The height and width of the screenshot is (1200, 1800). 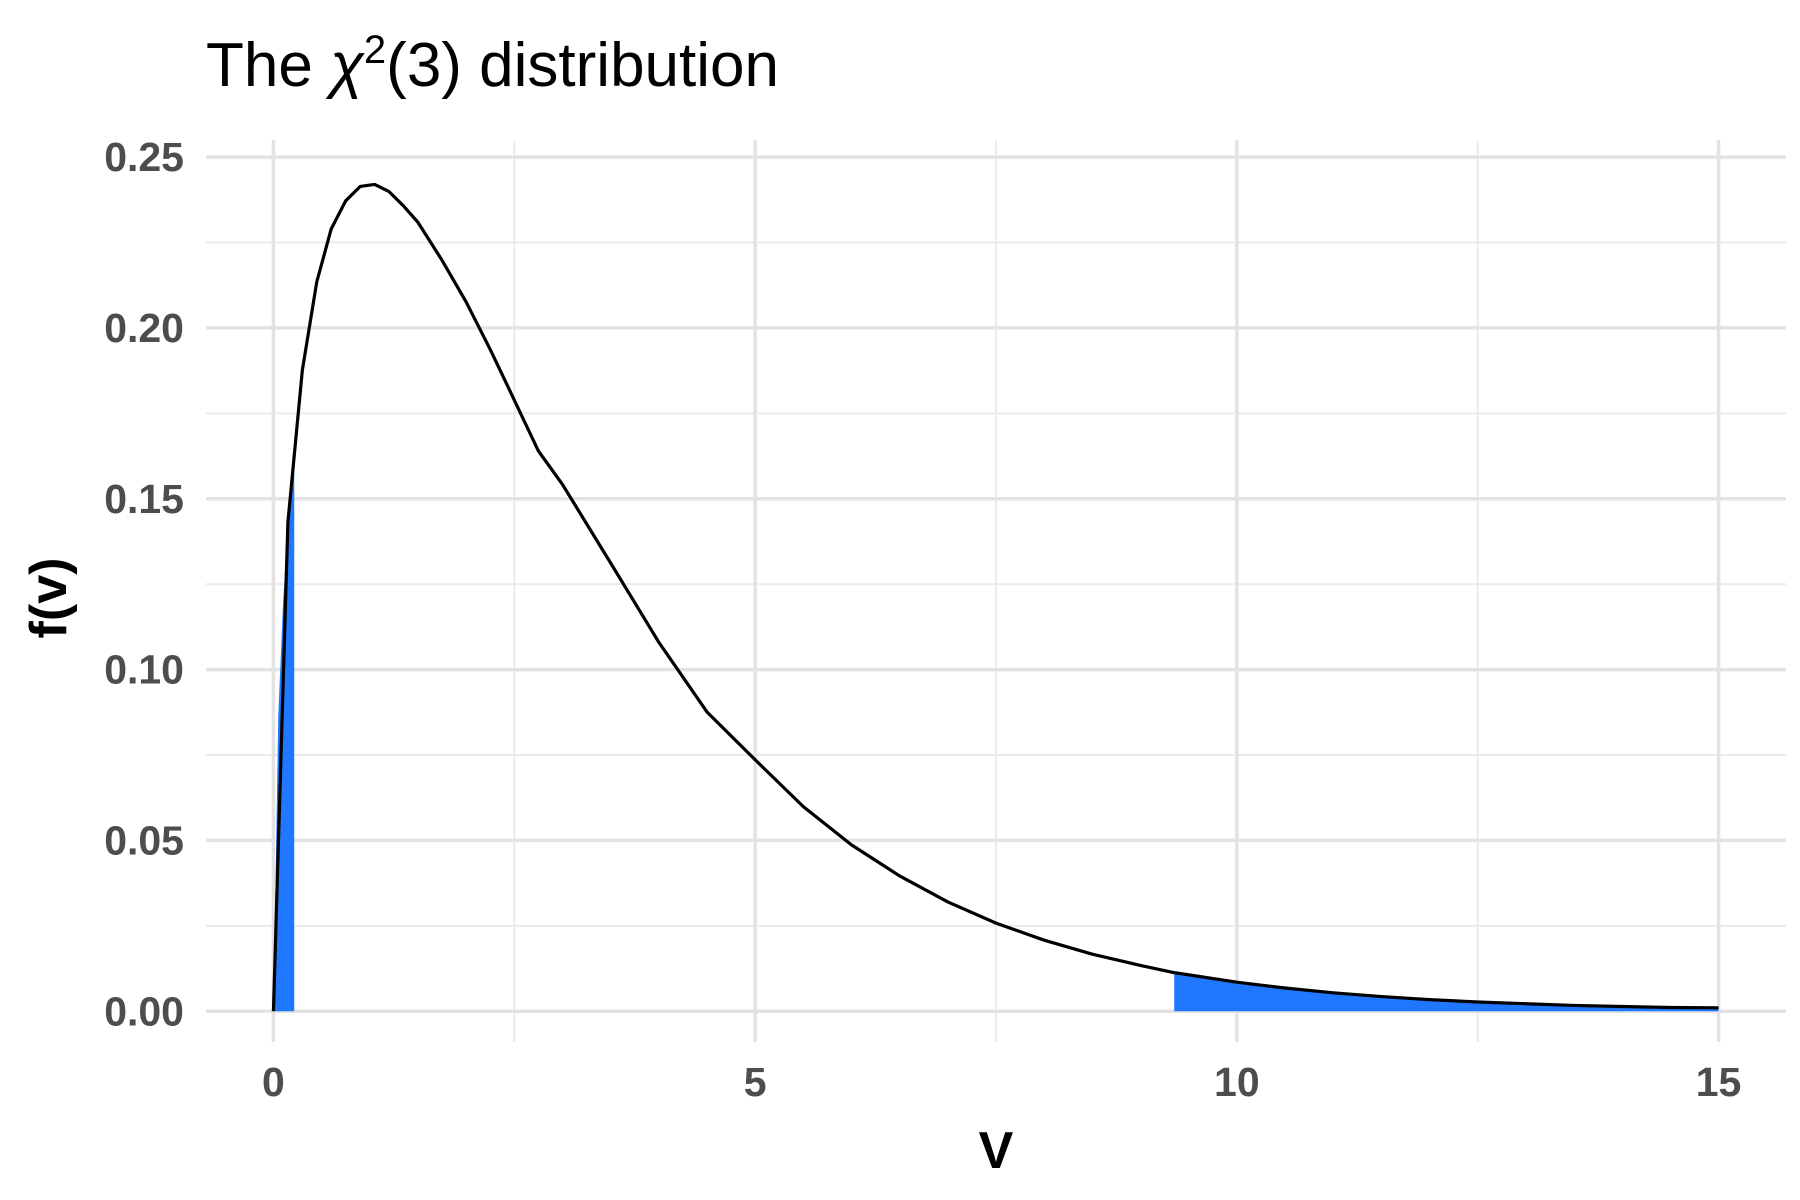 What do you see at coordinates (144, 670) in the screenshot?
I see `y-tick-label: 0.10` at bounding box center [144, 670].